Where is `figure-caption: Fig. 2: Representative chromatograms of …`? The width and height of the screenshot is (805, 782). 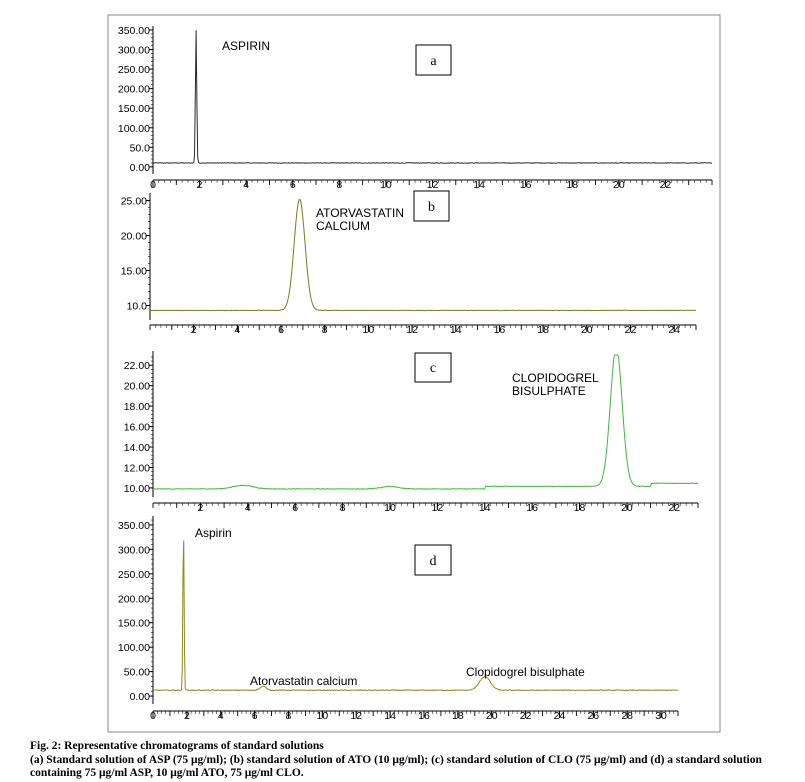
figure-caption: Fig. 2: Representative chromatograms of … is located at coordinates (415, 760).